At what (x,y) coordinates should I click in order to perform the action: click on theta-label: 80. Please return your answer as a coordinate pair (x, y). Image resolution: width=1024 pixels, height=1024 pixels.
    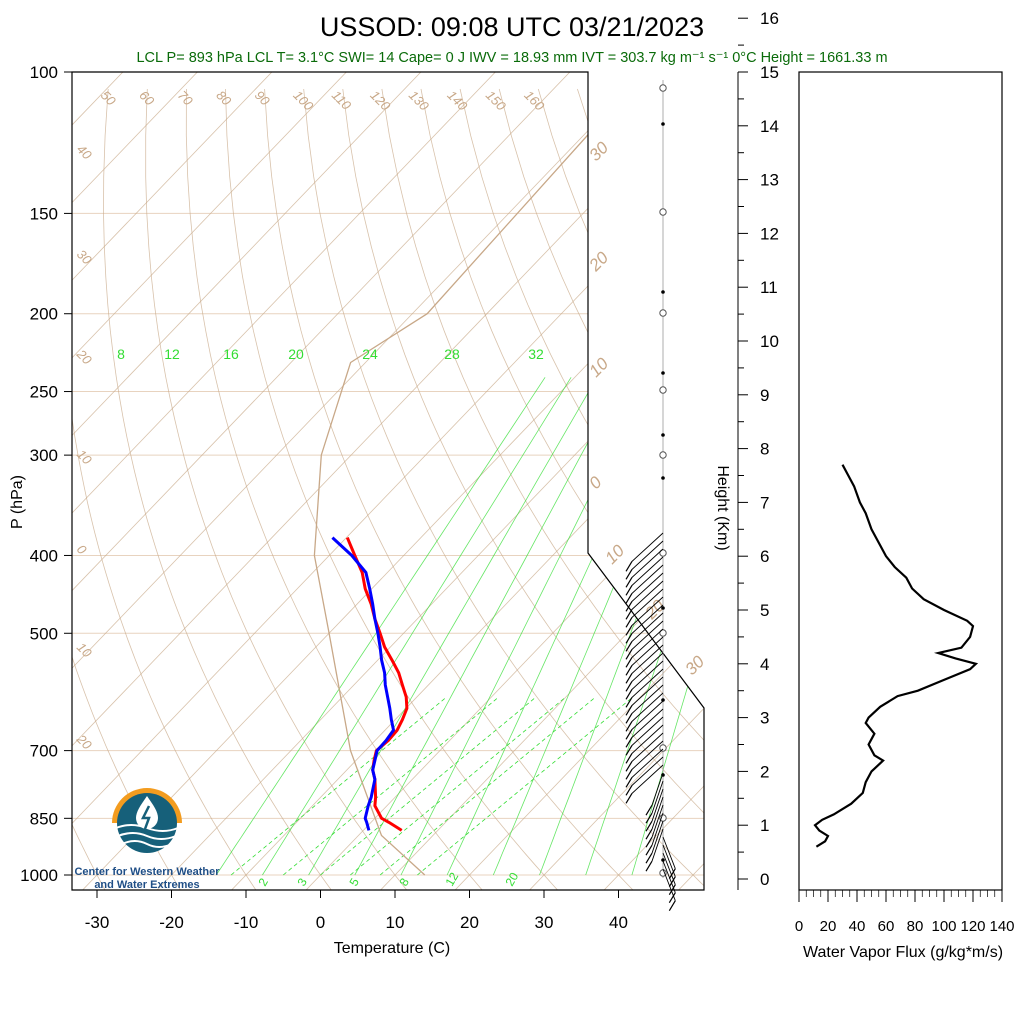
    Looking at the image, I should click on (223, 98).